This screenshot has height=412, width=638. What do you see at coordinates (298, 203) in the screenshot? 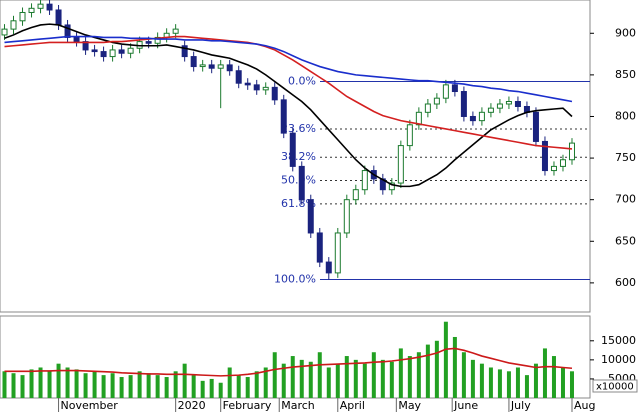
I see `fib-label: 61.8%` at bounding box center [298, 203].